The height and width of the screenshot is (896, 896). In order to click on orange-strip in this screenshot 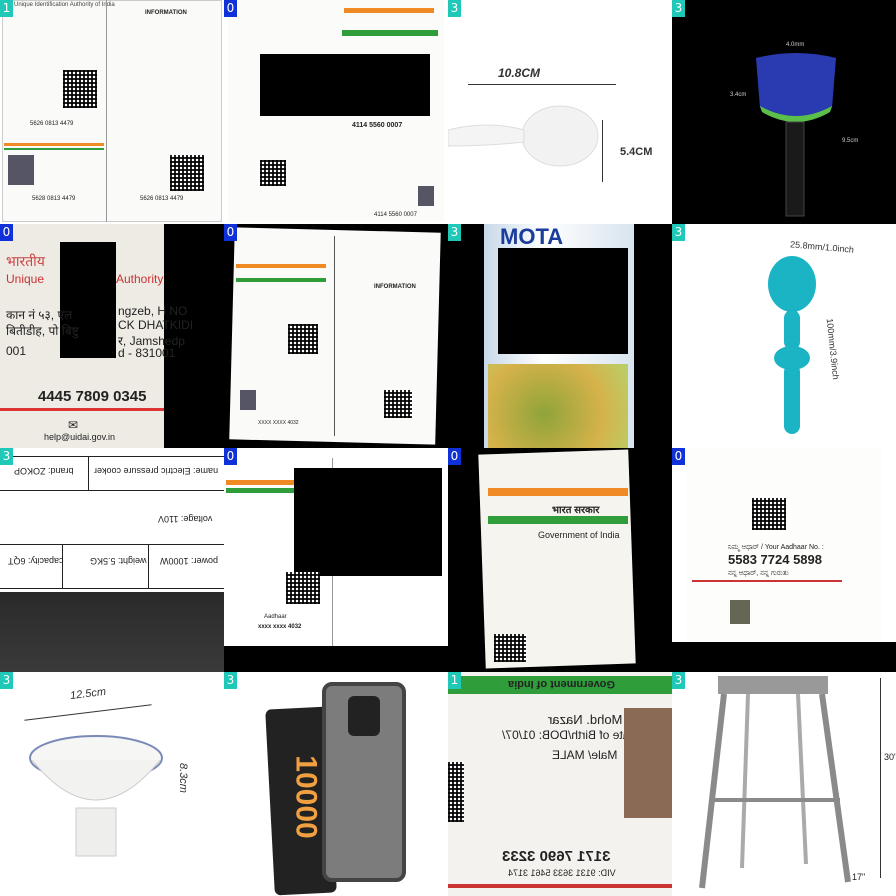, I will do `click(54, 144)`.